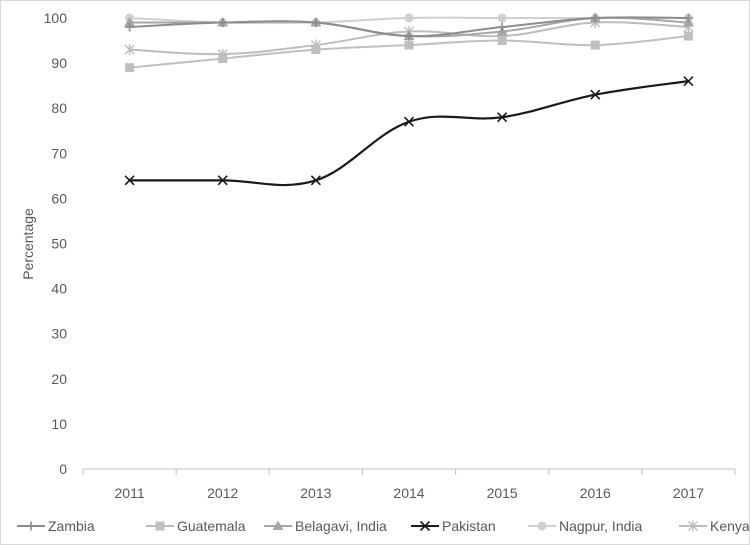  What do you see at coordinates (59, 108) in the screenshot?
I see `y-tick-label: 80` at bounding box center [59, 108].